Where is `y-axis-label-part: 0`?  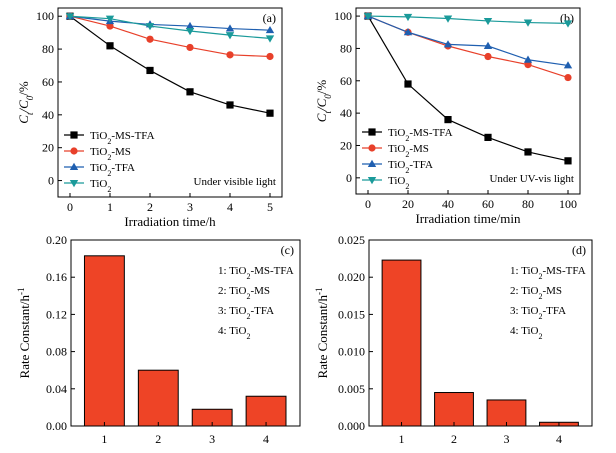
y-axis-label-part: 0 is located at coordinates (30, 97).